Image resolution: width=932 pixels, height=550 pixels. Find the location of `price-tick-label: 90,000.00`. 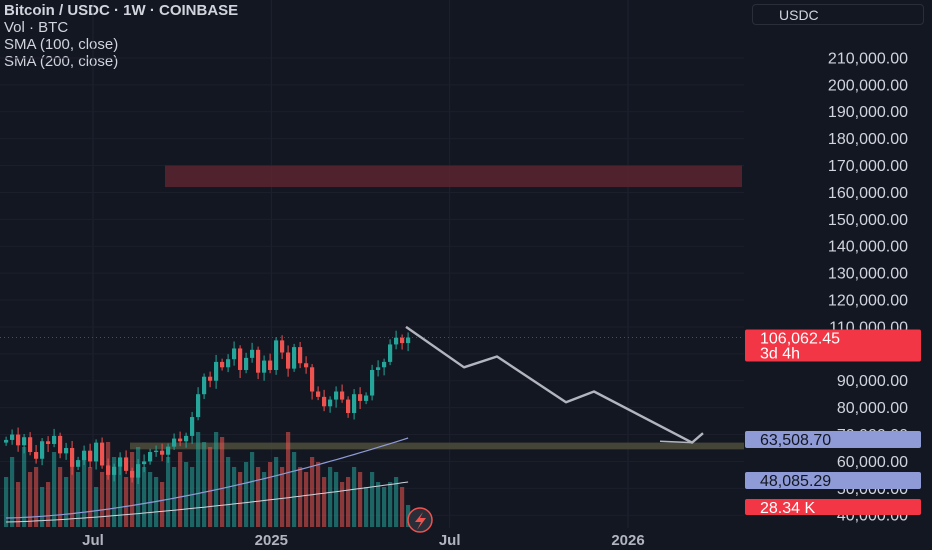

price-tick-label: 90,000.00 is located at coordinates (872, 381).